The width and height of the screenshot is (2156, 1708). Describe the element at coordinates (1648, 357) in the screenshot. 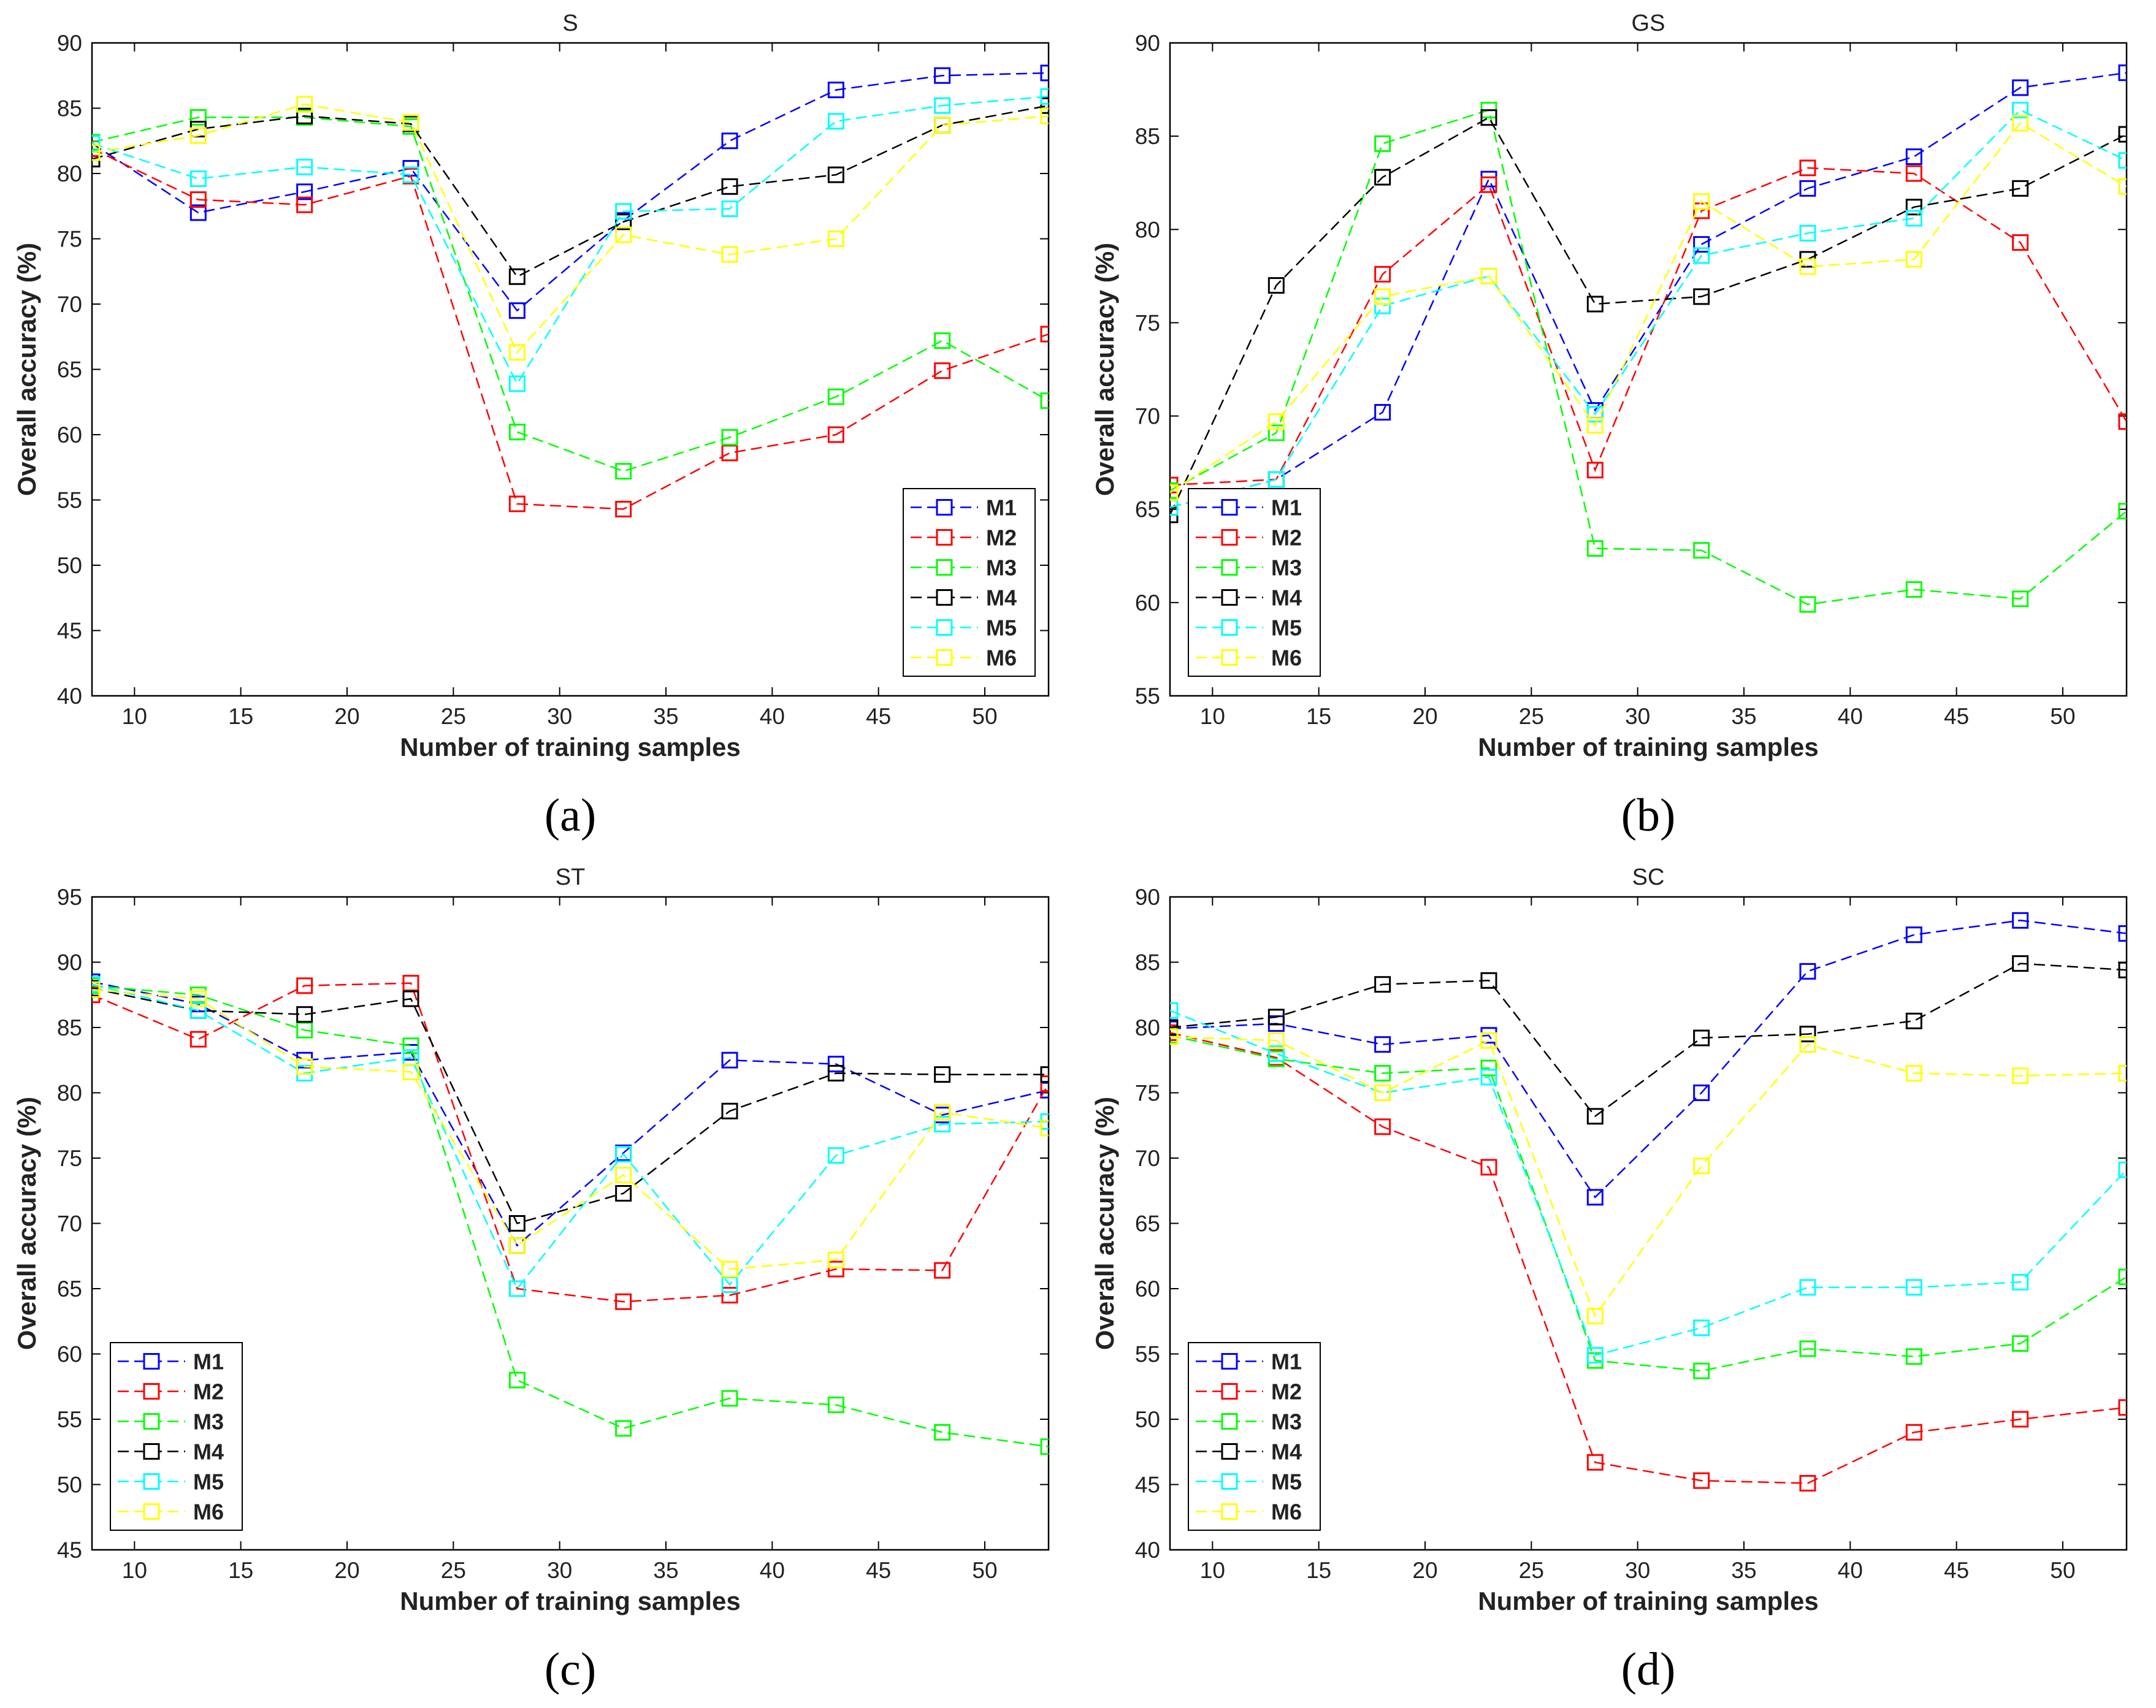

I see `series-line-m3` at that location.